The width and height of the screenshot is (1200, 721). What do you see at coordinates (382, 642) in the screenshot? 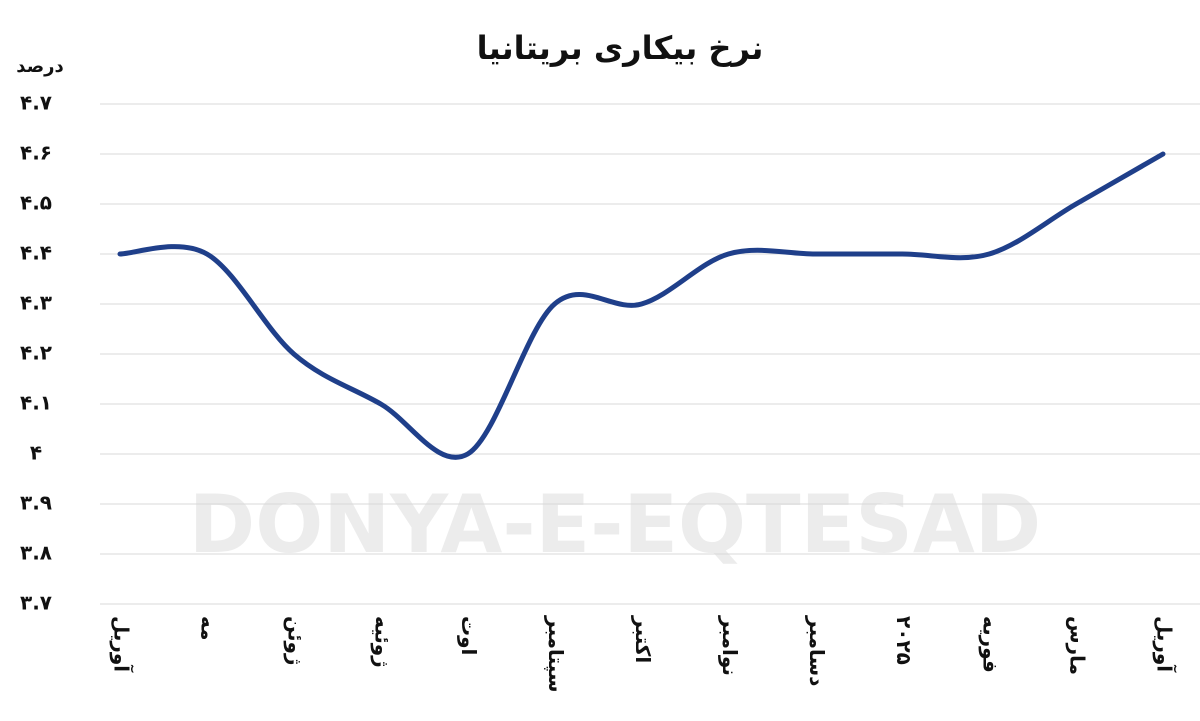
I see `x-tick-label: ژوئیه` at bounding box center [382, 642].